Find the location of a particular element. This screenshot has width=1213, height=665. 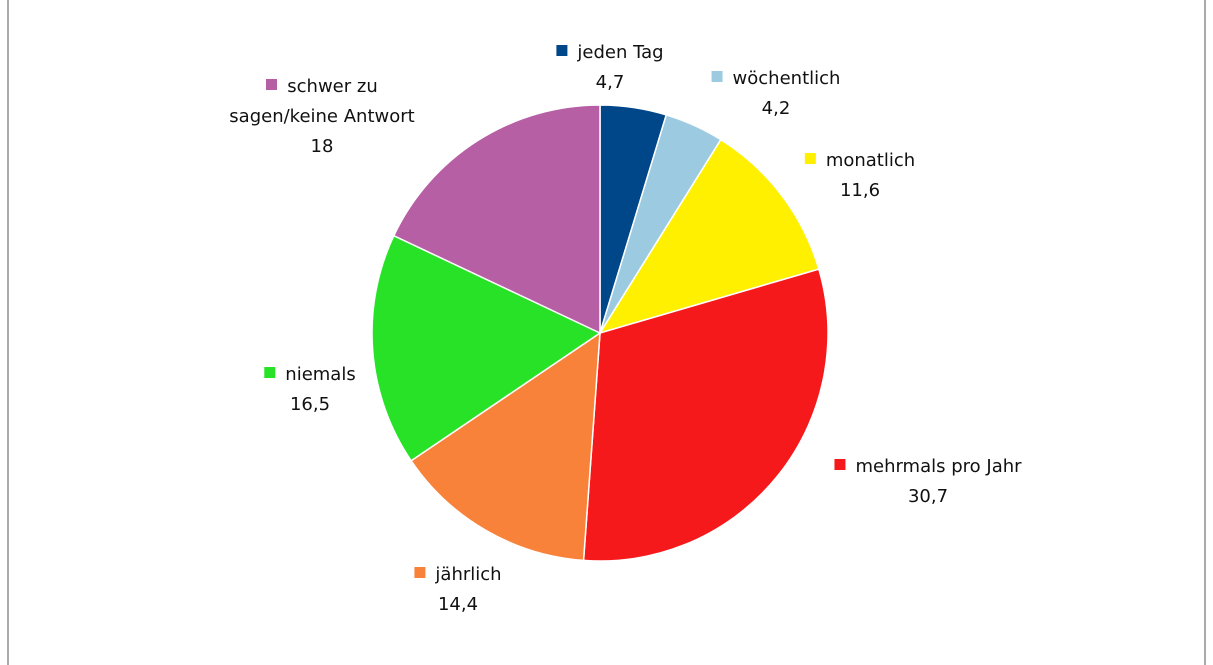

value-label: 18 is located at coordinates (322, 146).